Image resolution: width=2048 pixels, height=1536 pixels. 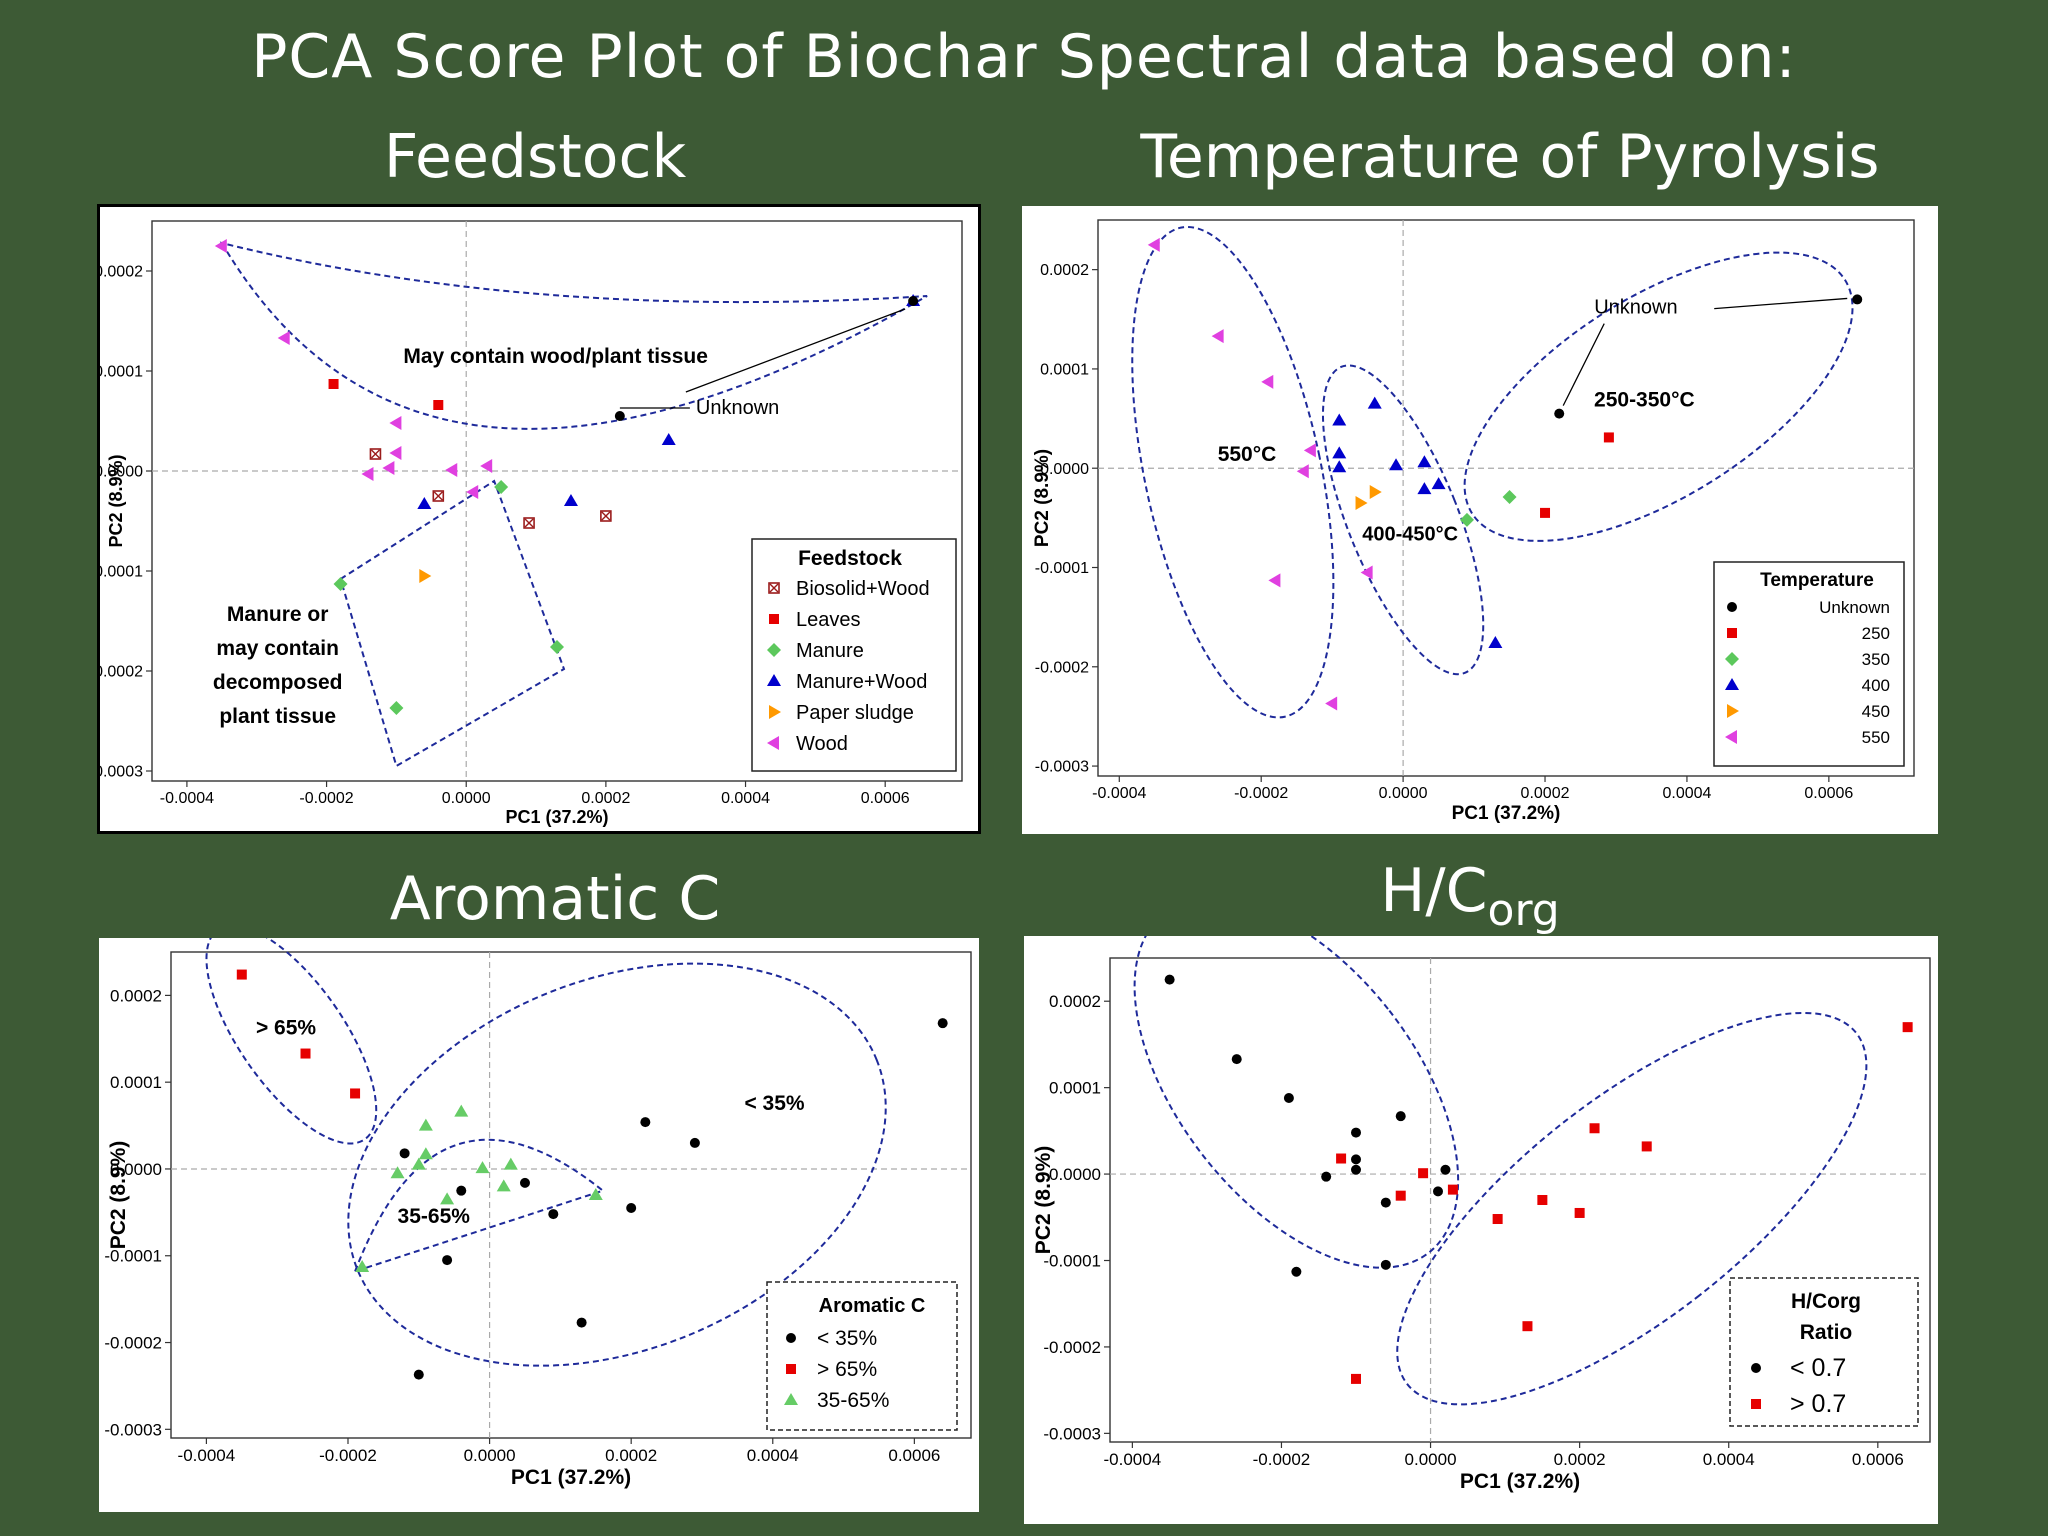 I want to click on feedstock-xtick-label: 0.0006, so click(x=885, y=798).